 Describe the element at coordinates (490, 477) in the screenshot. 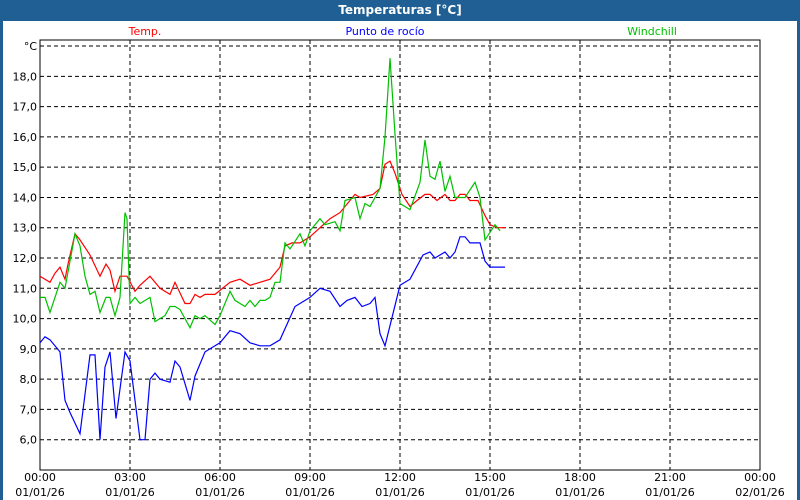

I see `x-tick-time: 15:00` at that location.